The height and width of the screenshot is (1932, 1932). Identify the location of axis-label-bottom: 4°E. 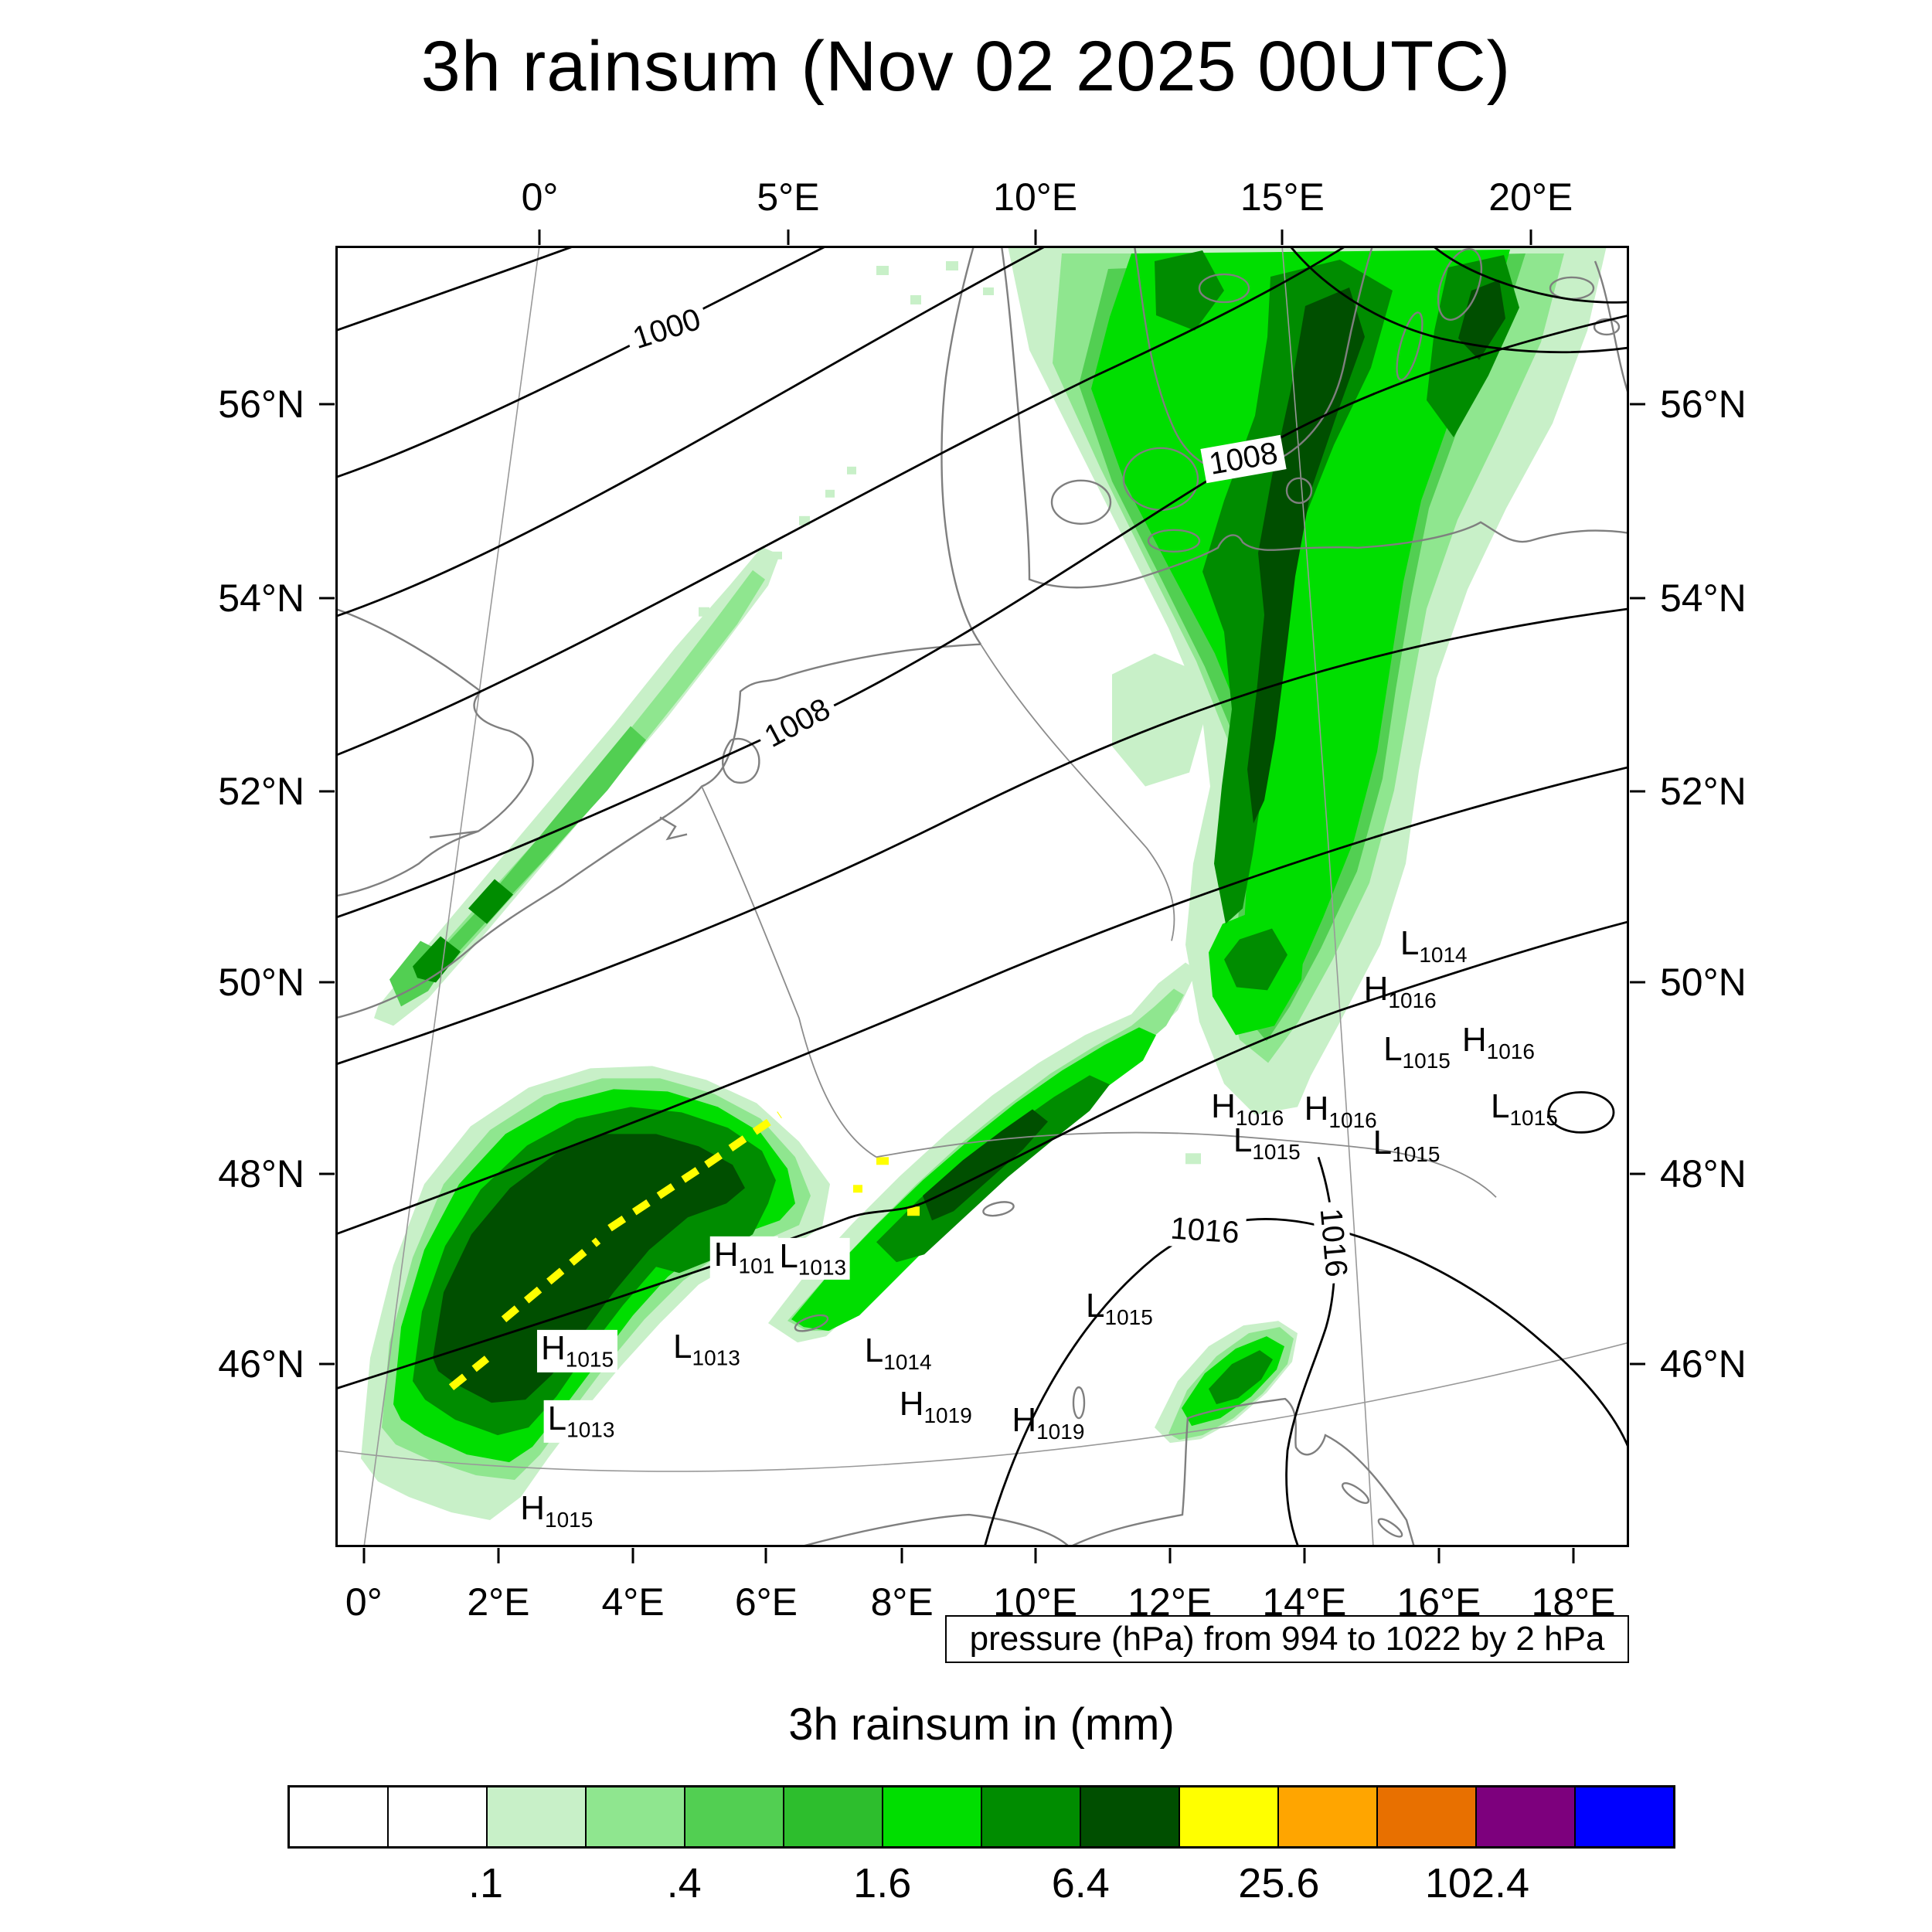
(633, 1602).